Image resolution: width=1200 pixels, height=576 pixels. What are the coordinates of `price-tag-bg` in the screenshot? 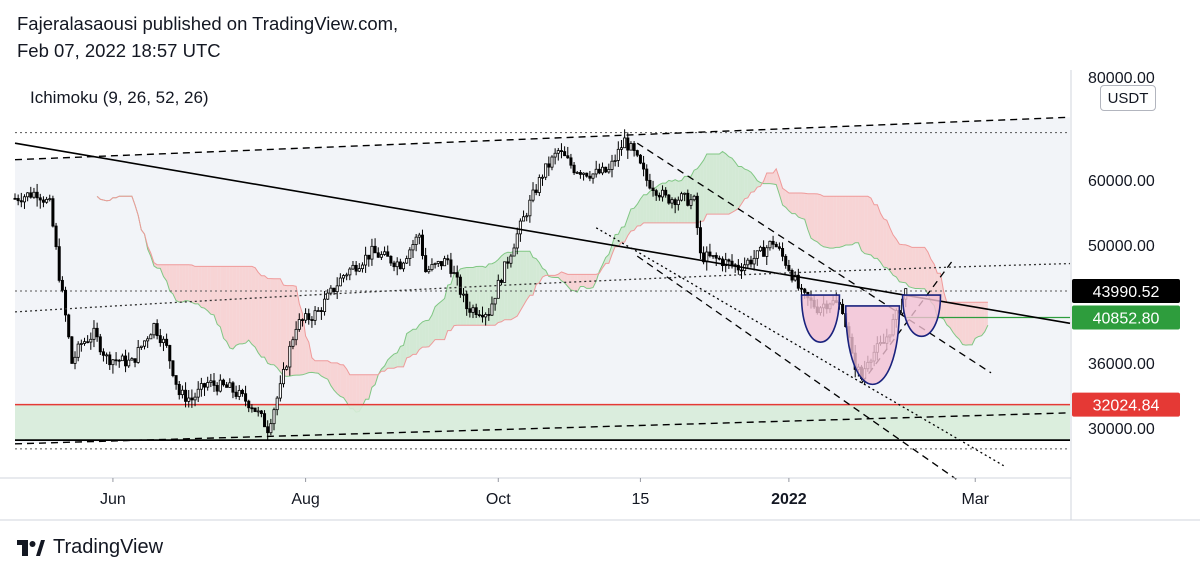 It's located at (1126, 404).